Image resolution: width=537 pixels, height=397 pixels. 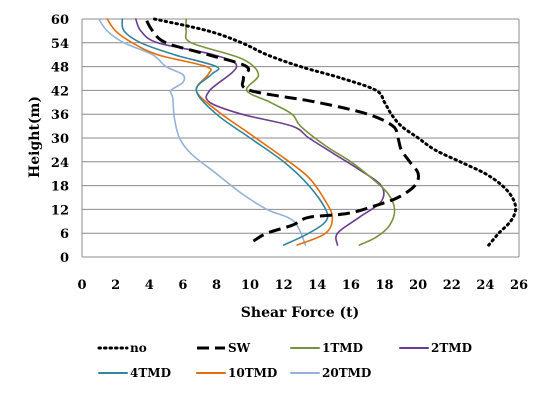 What do you see at coordinates (182, 285) in the screenshot?
I see `x-tick-label: 6` at bounding box center [182, 285].